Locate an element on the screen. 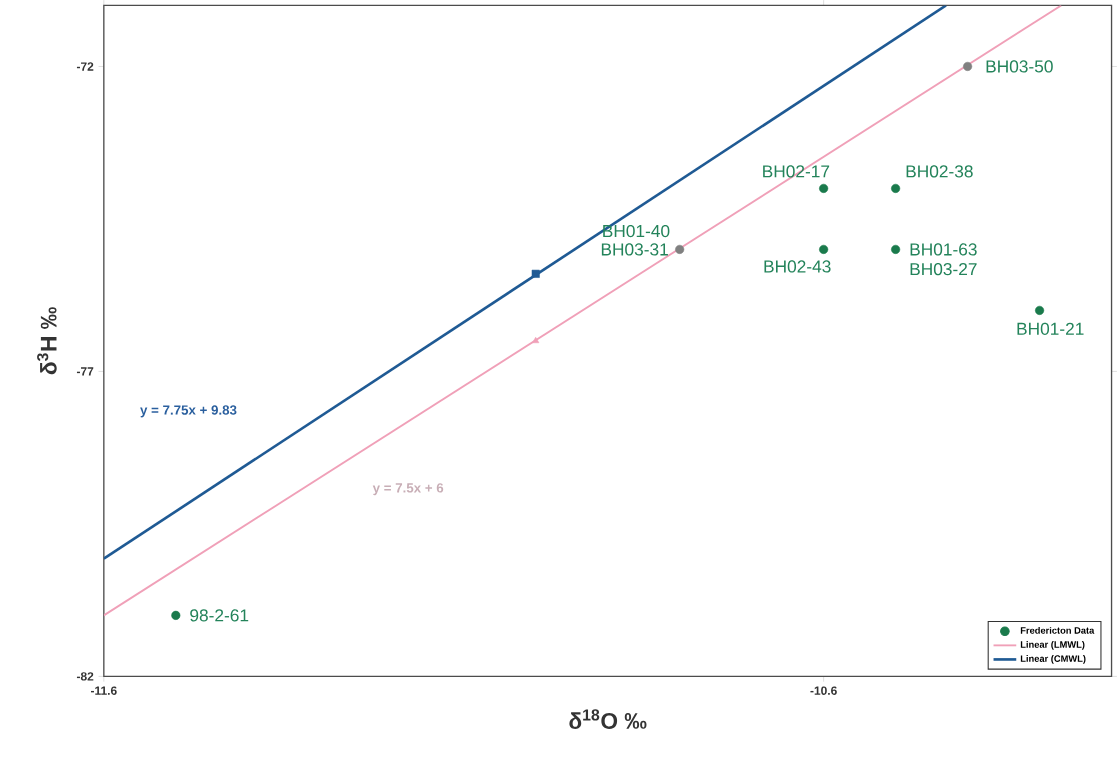 Image resolution: width=1117 pixels, height=759 pixels. annotation: BH01-63 is located at coordinates (943, 249).